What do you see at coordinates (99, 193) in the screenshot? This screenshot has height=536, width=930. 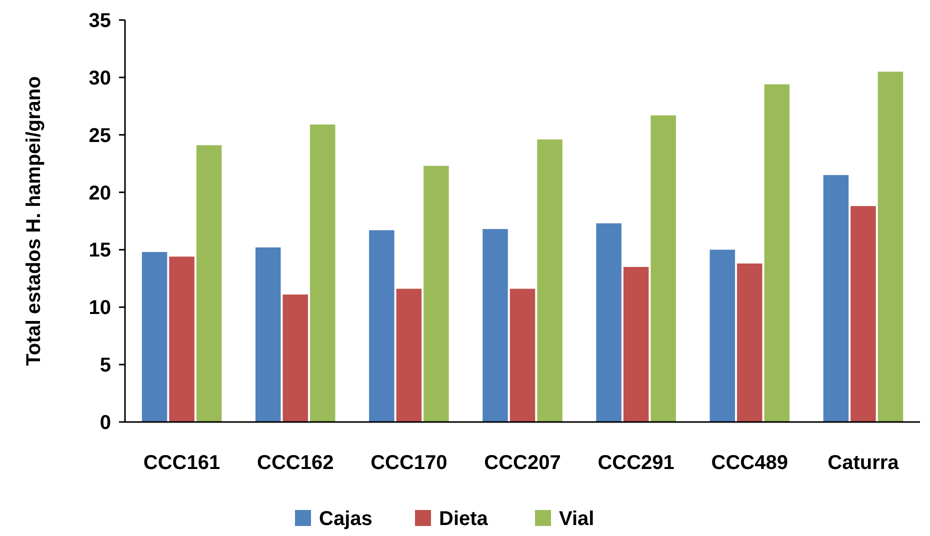 I see `y-tick-label: 20` at bounding box center [99, 193].